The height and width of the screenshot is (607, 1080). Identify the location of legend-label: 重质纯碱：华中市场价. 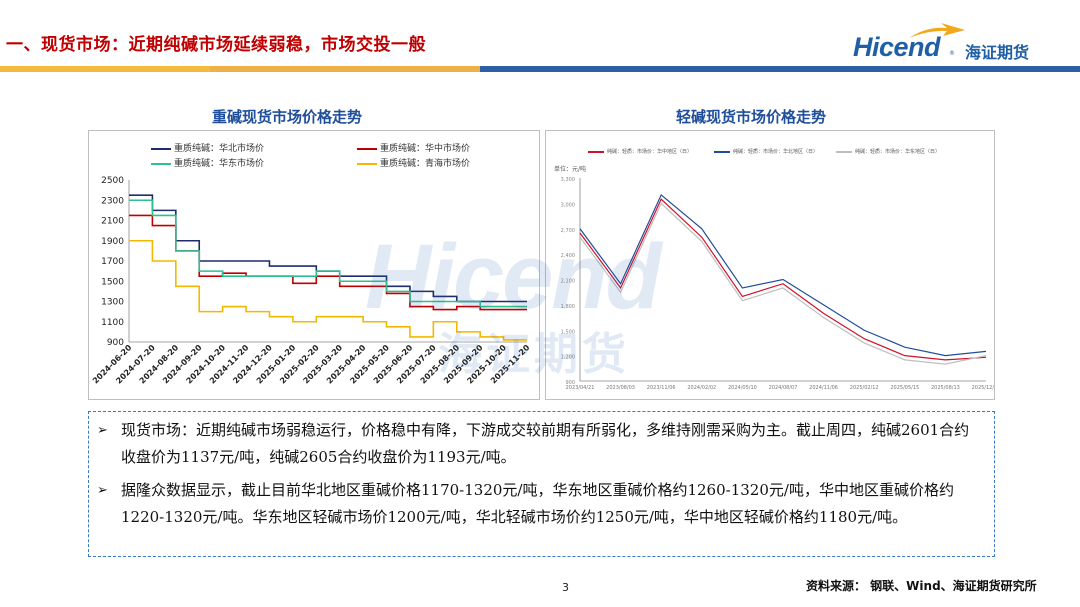
(425, 149).